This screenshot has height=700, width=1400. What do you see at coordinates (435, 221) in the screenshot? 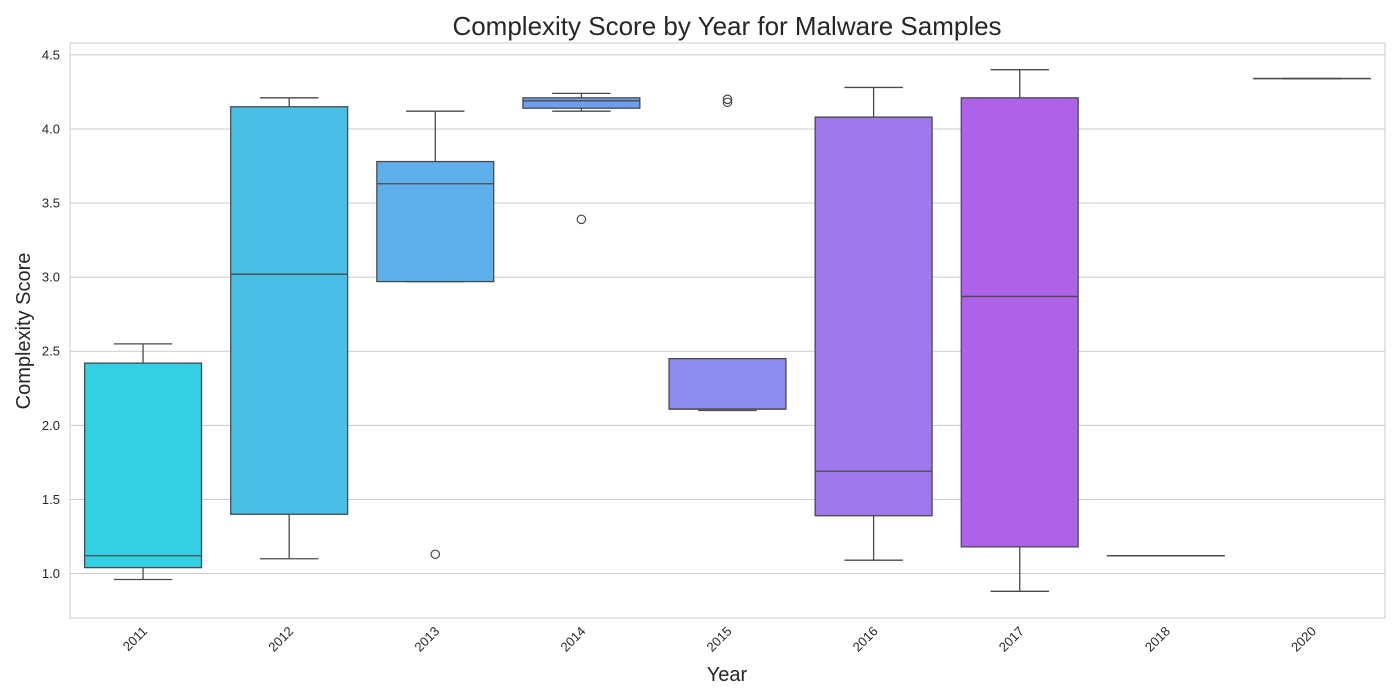
I see `box-2013` at bounding box center [435, 221].